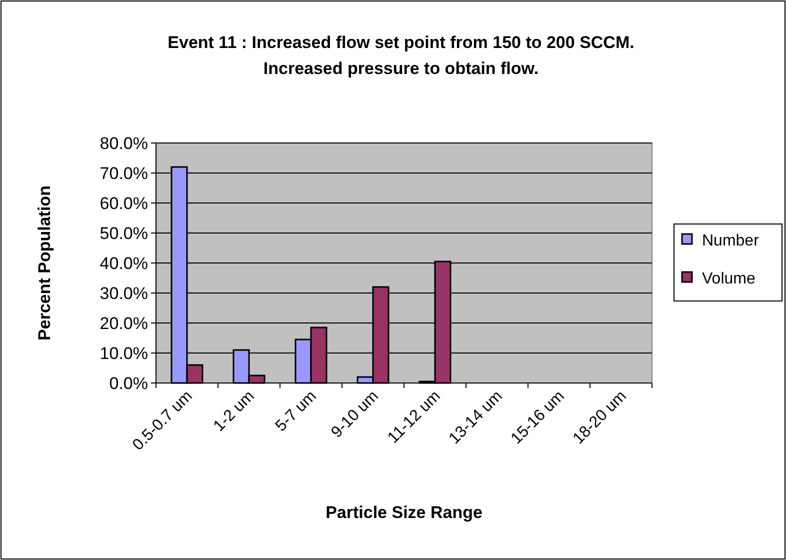 Image resolution: width=786 pixels, height=560 pixels. I want to click on y-tick-label: 0.0%, so click(128, 383).